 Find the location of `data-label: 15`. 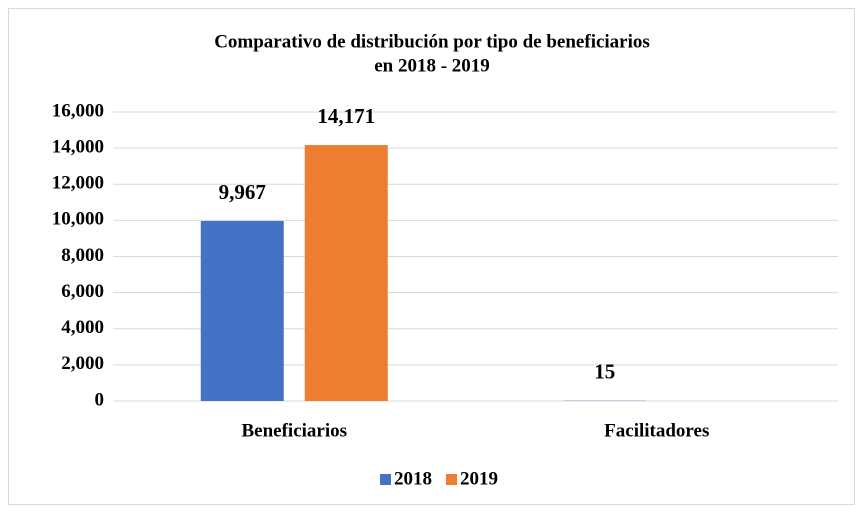

data-label: 15 is located at coordinates (604, 372).